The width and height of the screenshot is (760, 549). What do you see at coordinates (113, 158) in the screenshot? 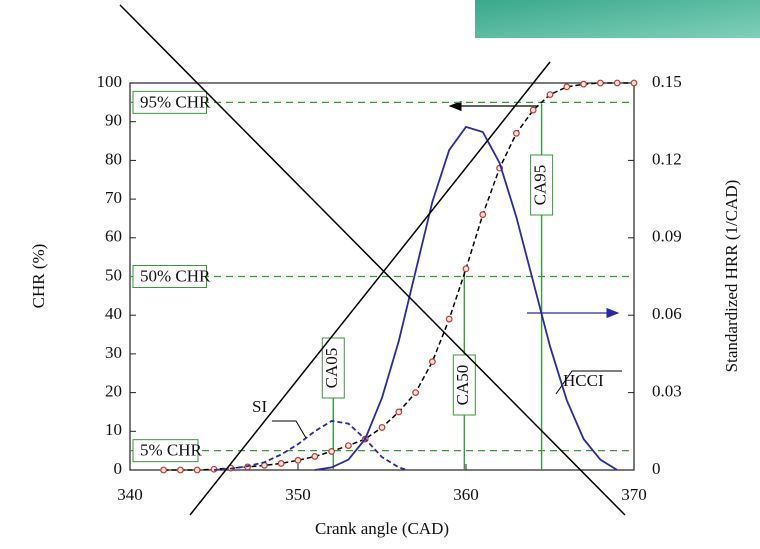
I see `y-tick-label: 80` at bounding box center [113, 158].